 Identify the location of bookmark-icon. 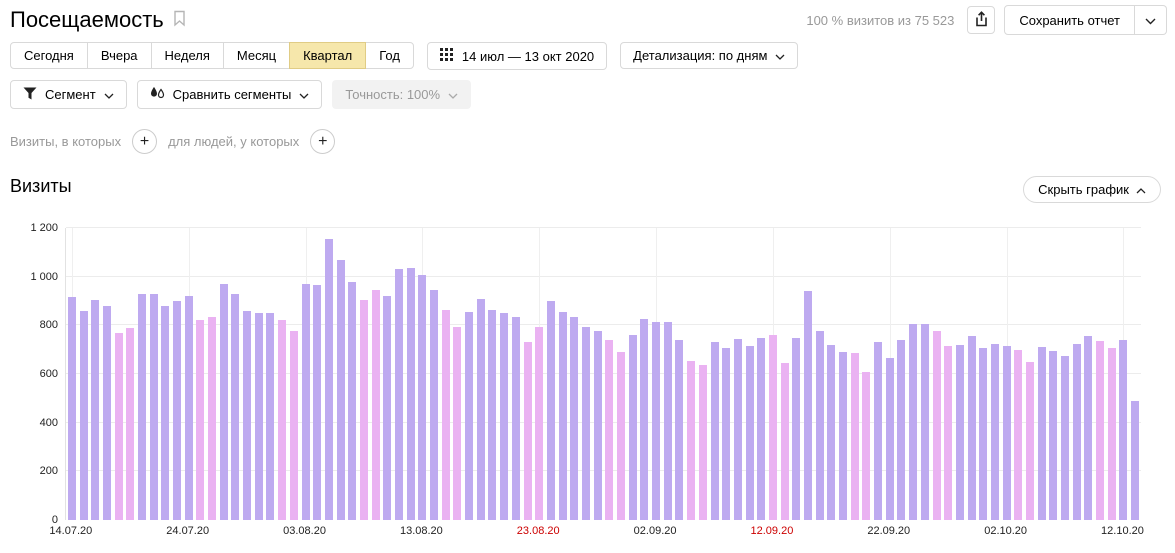
(179, 20).